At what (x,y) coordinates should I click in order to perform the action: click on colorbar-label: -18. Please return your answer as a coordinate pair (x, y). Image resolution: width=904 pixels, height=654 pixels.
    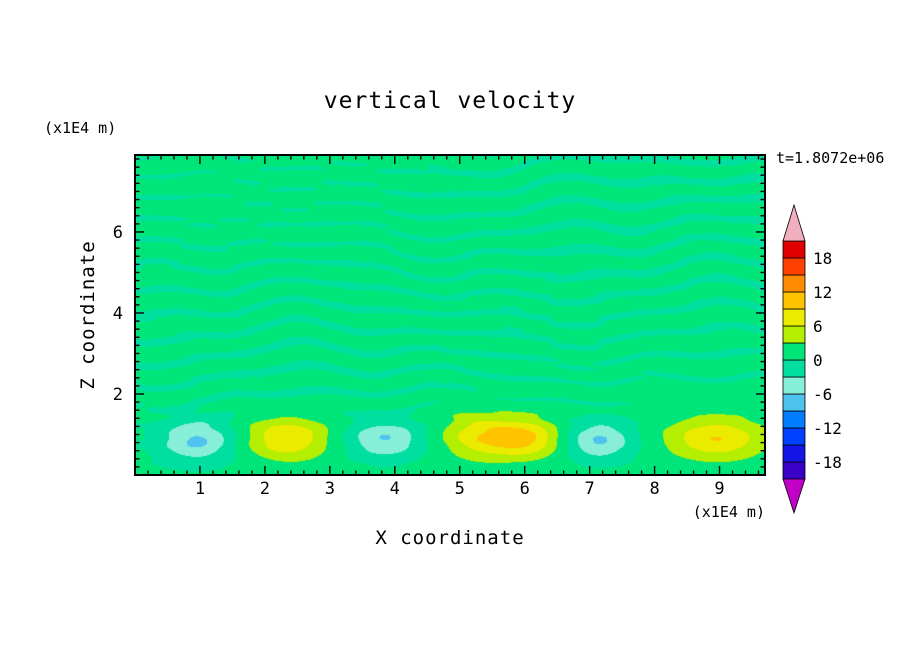
    Looking at the image, I should click on (827, 462).